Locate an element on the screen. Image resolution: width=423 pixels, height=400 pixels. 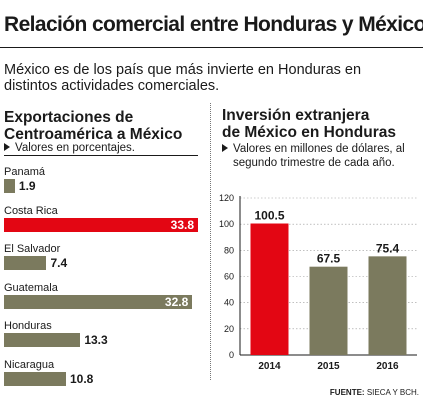
export-value-label: 7.4 is located at coordinates (59, 263).